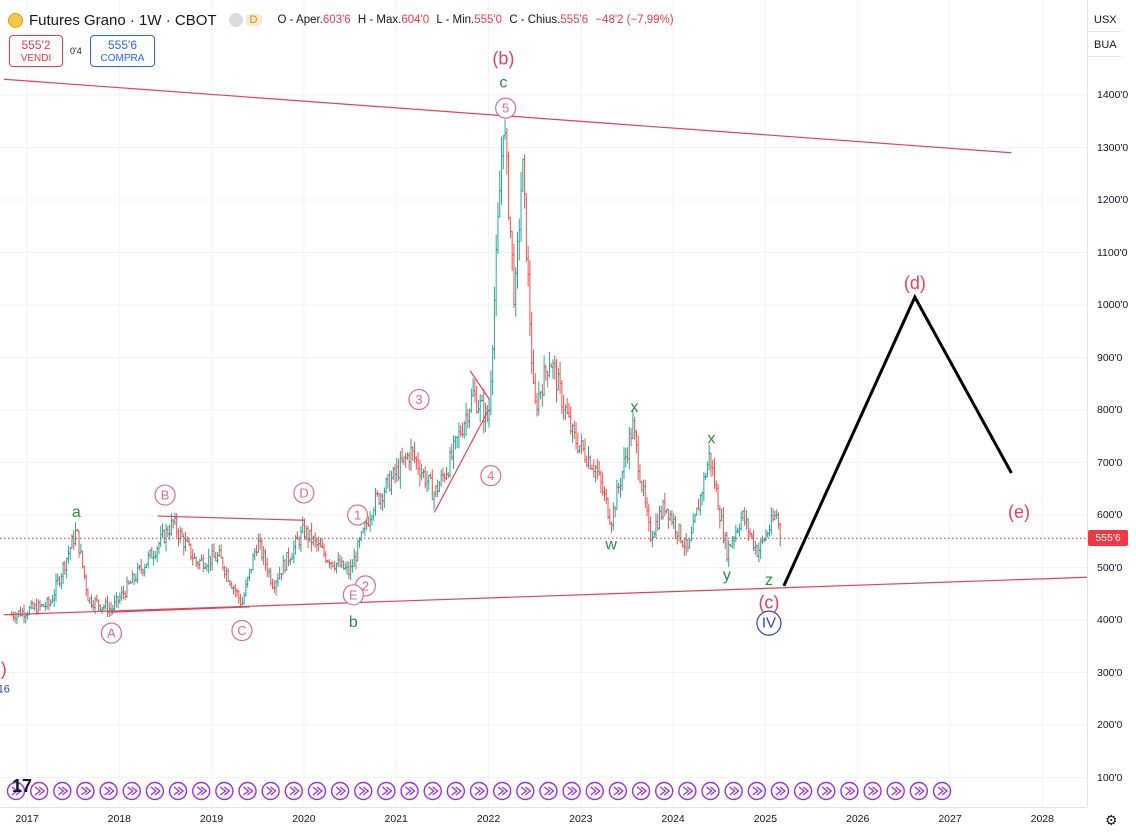 Image resolution: width=1136 pixels, height=832 pixels. I want to click on wave-label: y, so click(727, 575).